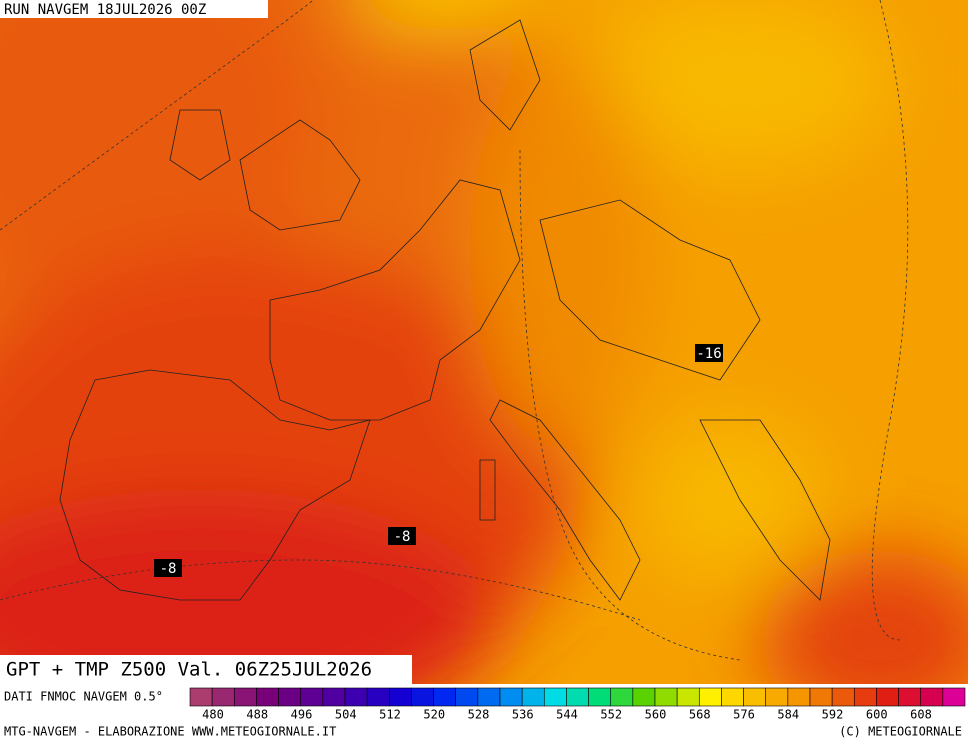 The height and width of the screenshot is (745, 968). Describe the element at coordinates (346, 715) in the screenshot. I see `colorbar-label: 504` at that location.